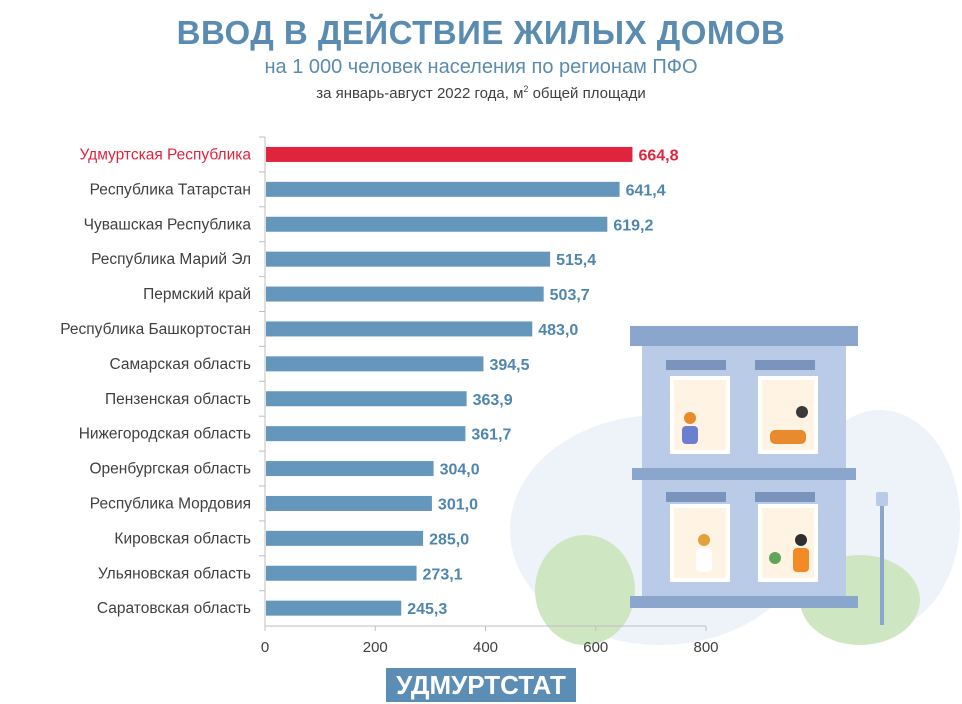 This screenshot has height=704, width=962. Describe the element at coordinates (265, 647) in the screenshot. I see `x-tick-label: 0` at that location.